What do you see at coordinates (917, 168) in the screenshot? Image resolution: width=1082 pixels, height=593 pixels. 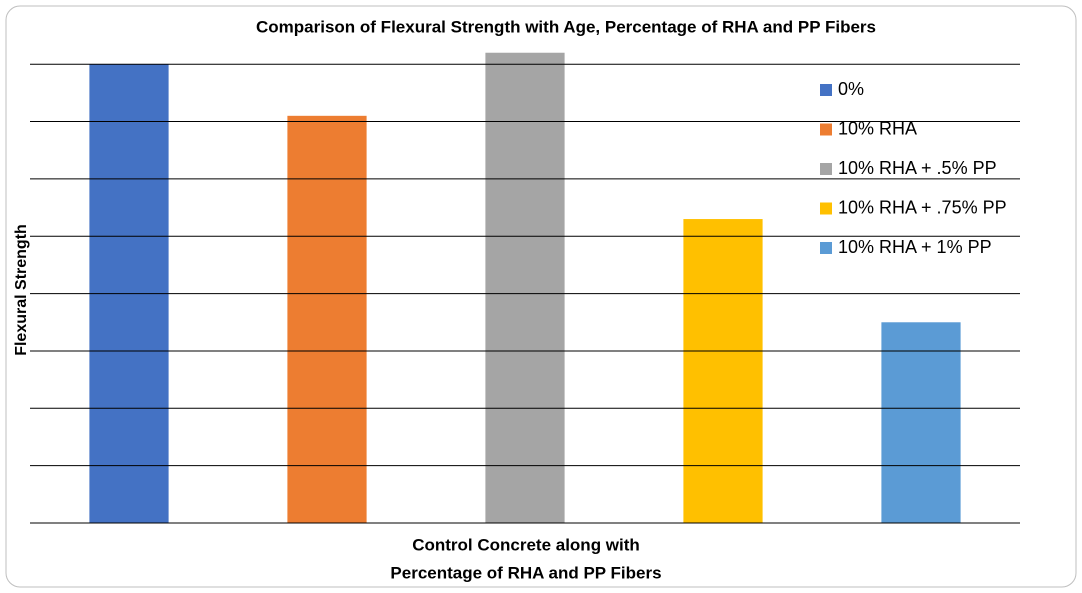 I see `legend-label: 10% RHA + .5% PP` at bounding box center [917, 168].